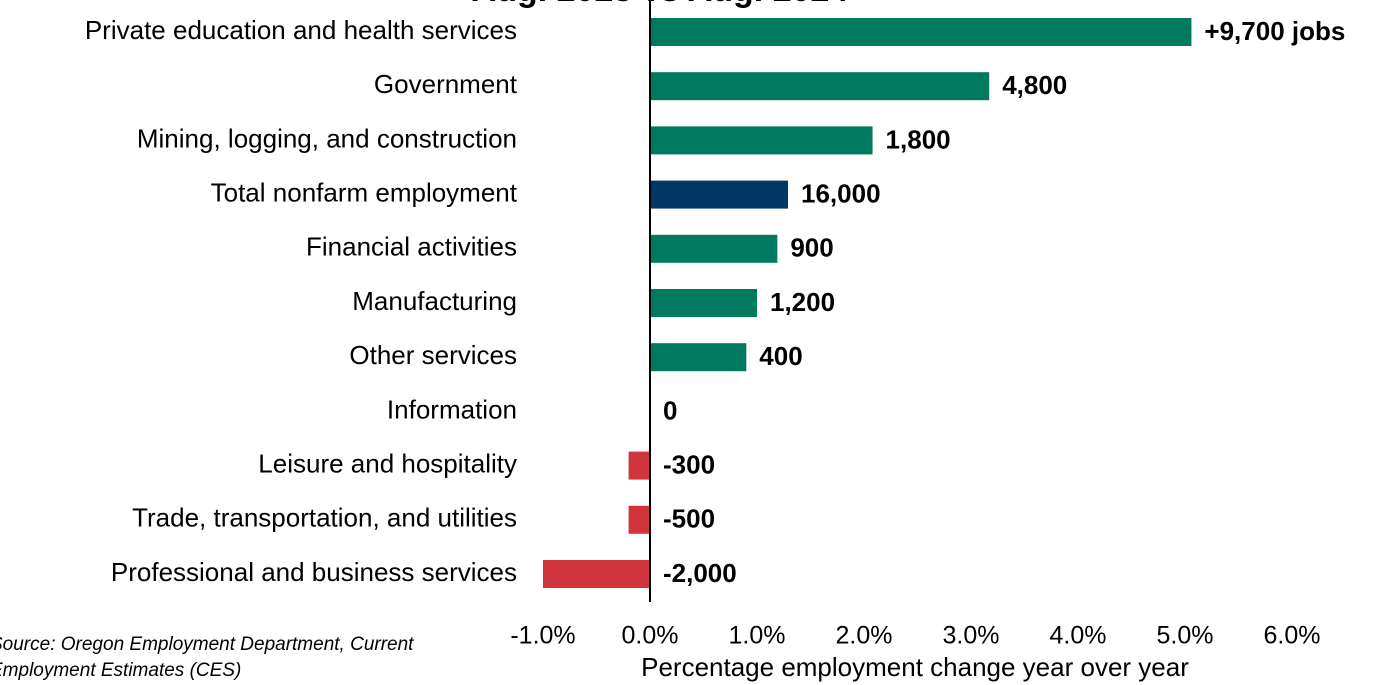 This screenshot has height=685, width=1376. What do you see at coordinates (1274, 31) in the screenshot?
I see `value-label: +9,700 jobs` at bounding box center [1274, 31].